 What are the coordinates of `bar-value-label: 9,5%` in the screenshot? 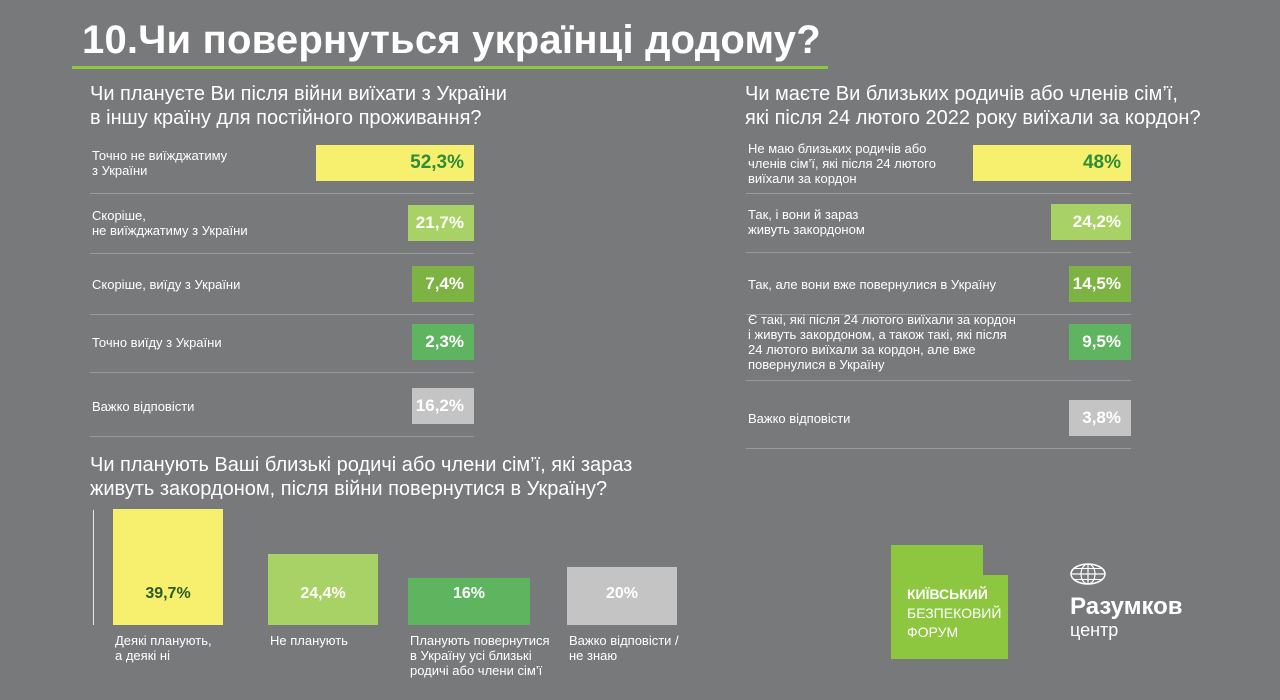 It's located at (1101, 341).